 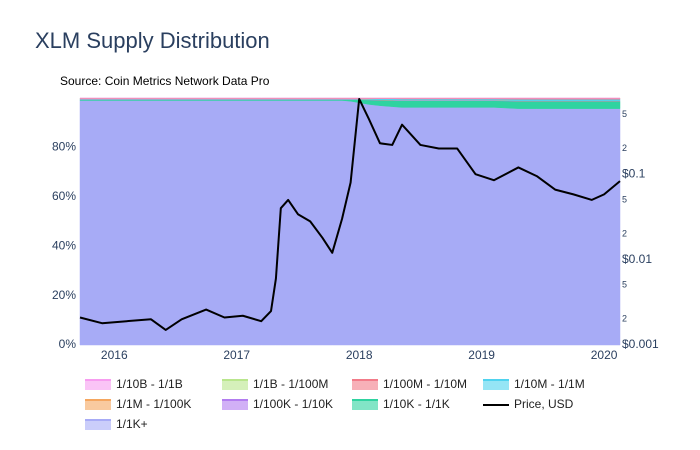 What do you see at coordinates (637, 259) in the screenshot?
I see `y2-tick-label: $0.01` at bounding box center [637, 259].